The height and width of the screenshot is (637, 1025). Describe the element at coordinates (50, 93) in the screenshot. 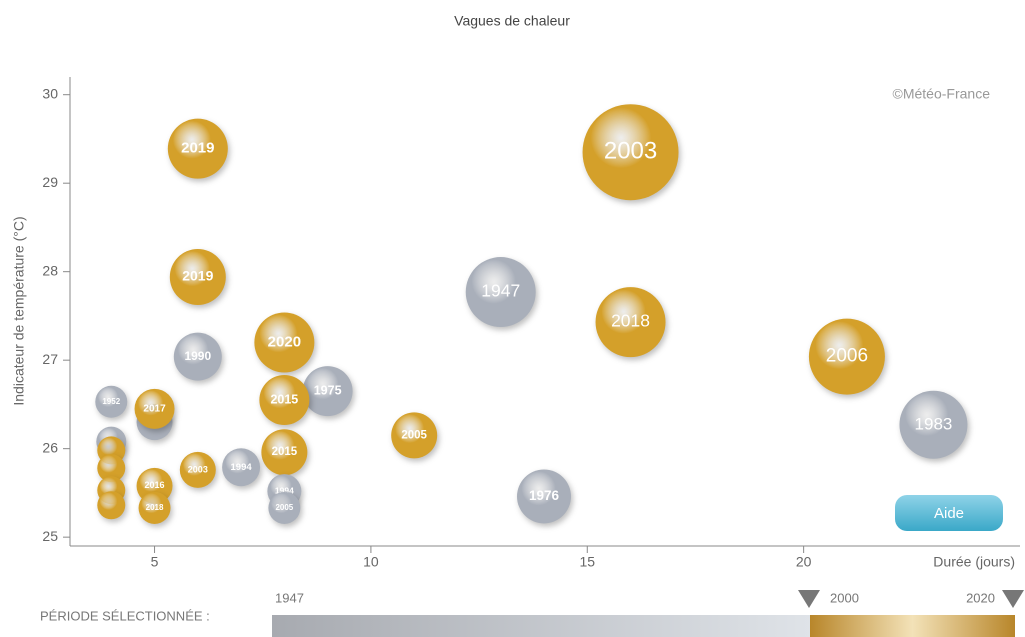

I see `y-tick-label: 30` at that location.